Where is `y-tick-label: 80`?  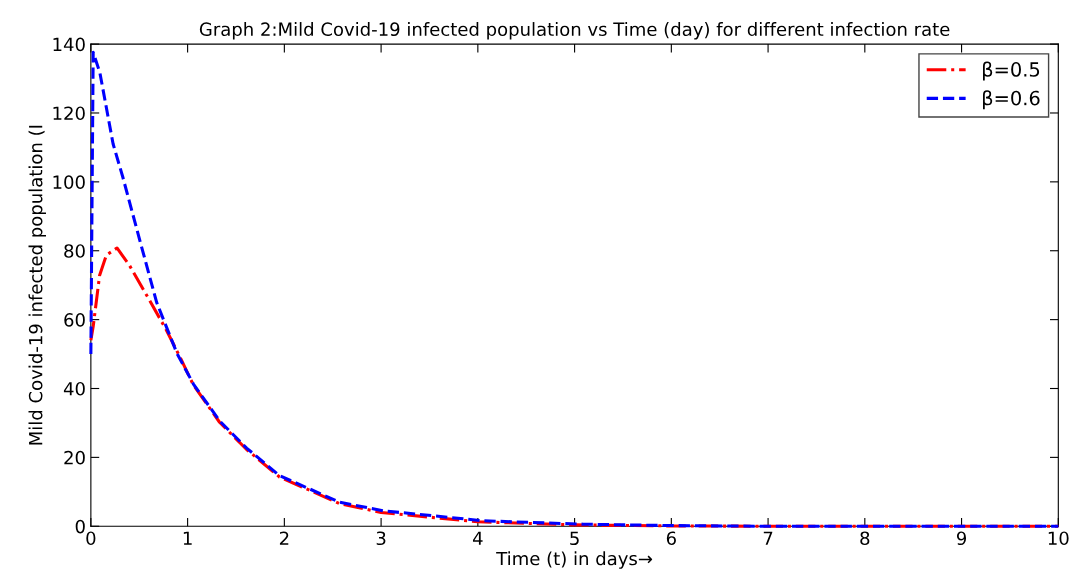
y-tick-label: 80 is located at coordinates (74, 251).